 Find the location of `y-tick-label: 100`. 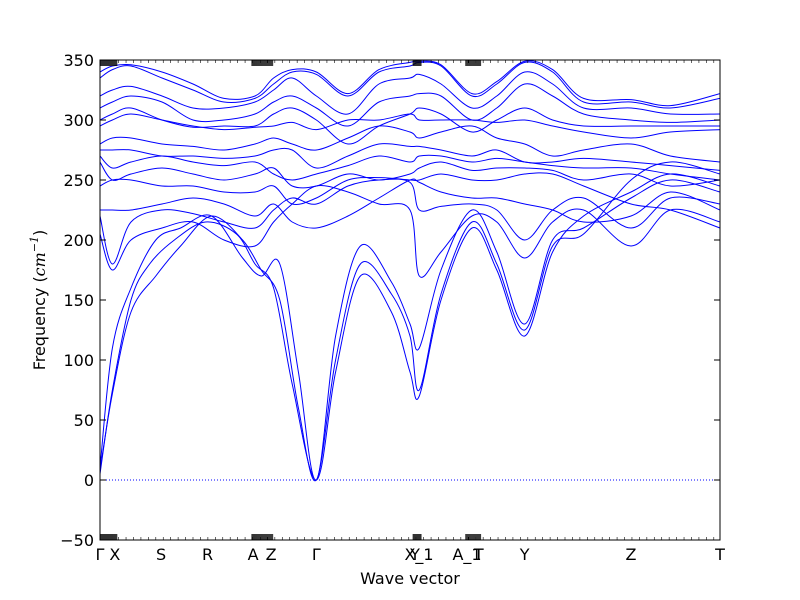

y-tick-label: 100 is located at coordinates (78, 360).